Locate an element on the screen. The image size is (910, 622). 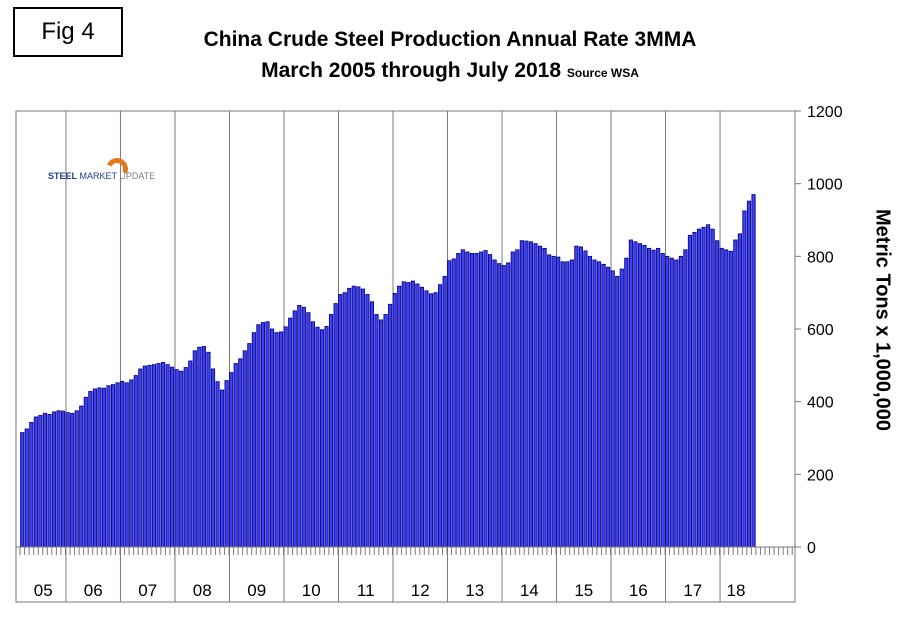
y-tick-label: 200 is located at coordinates (820, 475).